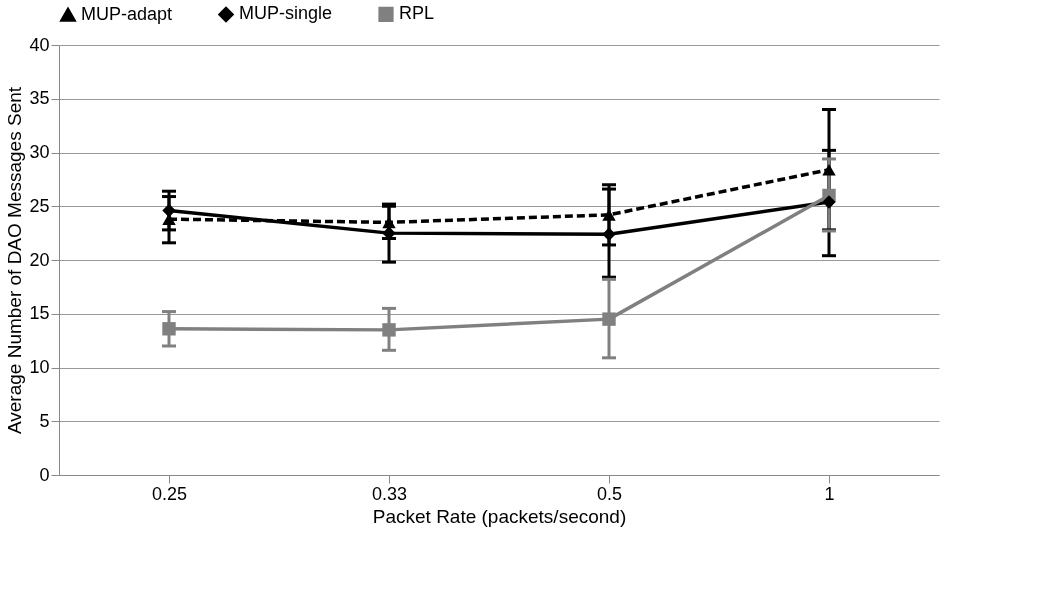 This screenshot has height=597, width=1045. I want to click on x-tick-label: 0.25, so click(169, 493).